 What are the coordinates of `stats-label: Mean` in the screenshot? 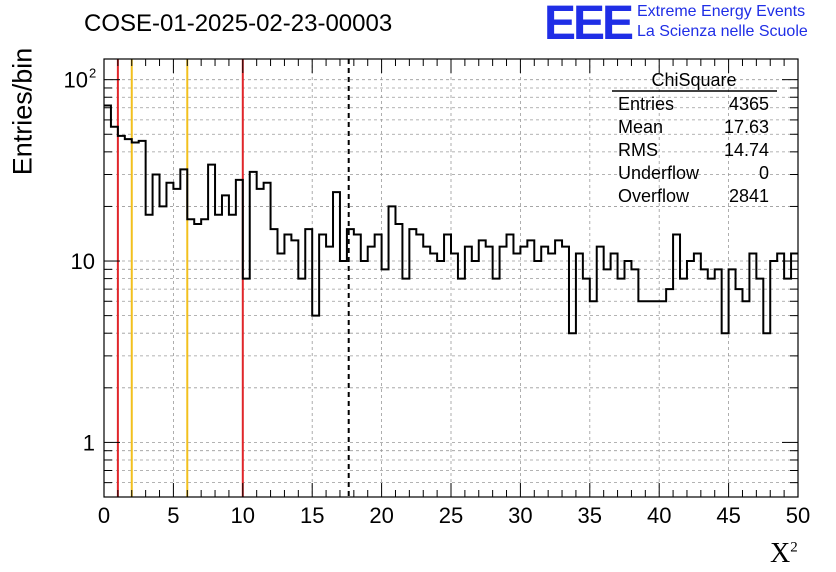 It's located at (640, 127).